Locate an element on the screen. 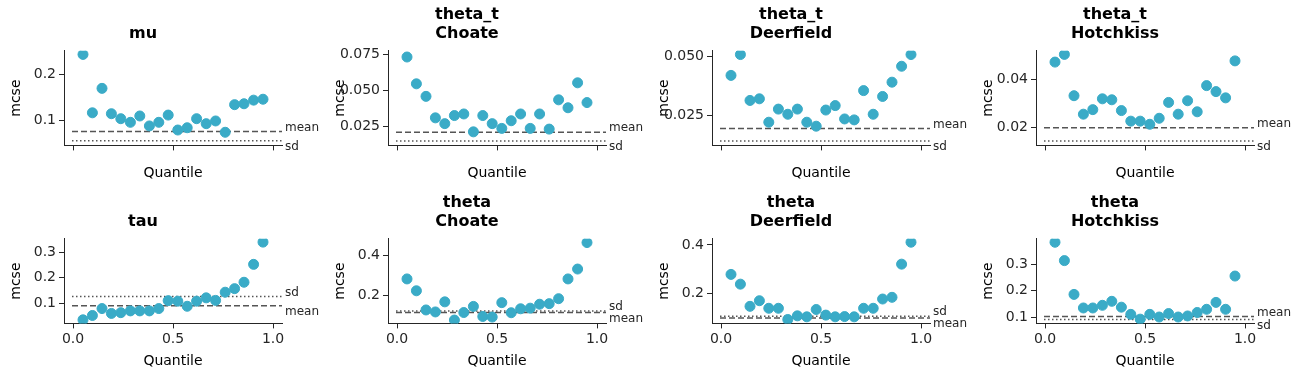 Image resolution: width=1296 pixels, height=376 pixels. y-axis-title: mcse is located at coordinates (663, 281).